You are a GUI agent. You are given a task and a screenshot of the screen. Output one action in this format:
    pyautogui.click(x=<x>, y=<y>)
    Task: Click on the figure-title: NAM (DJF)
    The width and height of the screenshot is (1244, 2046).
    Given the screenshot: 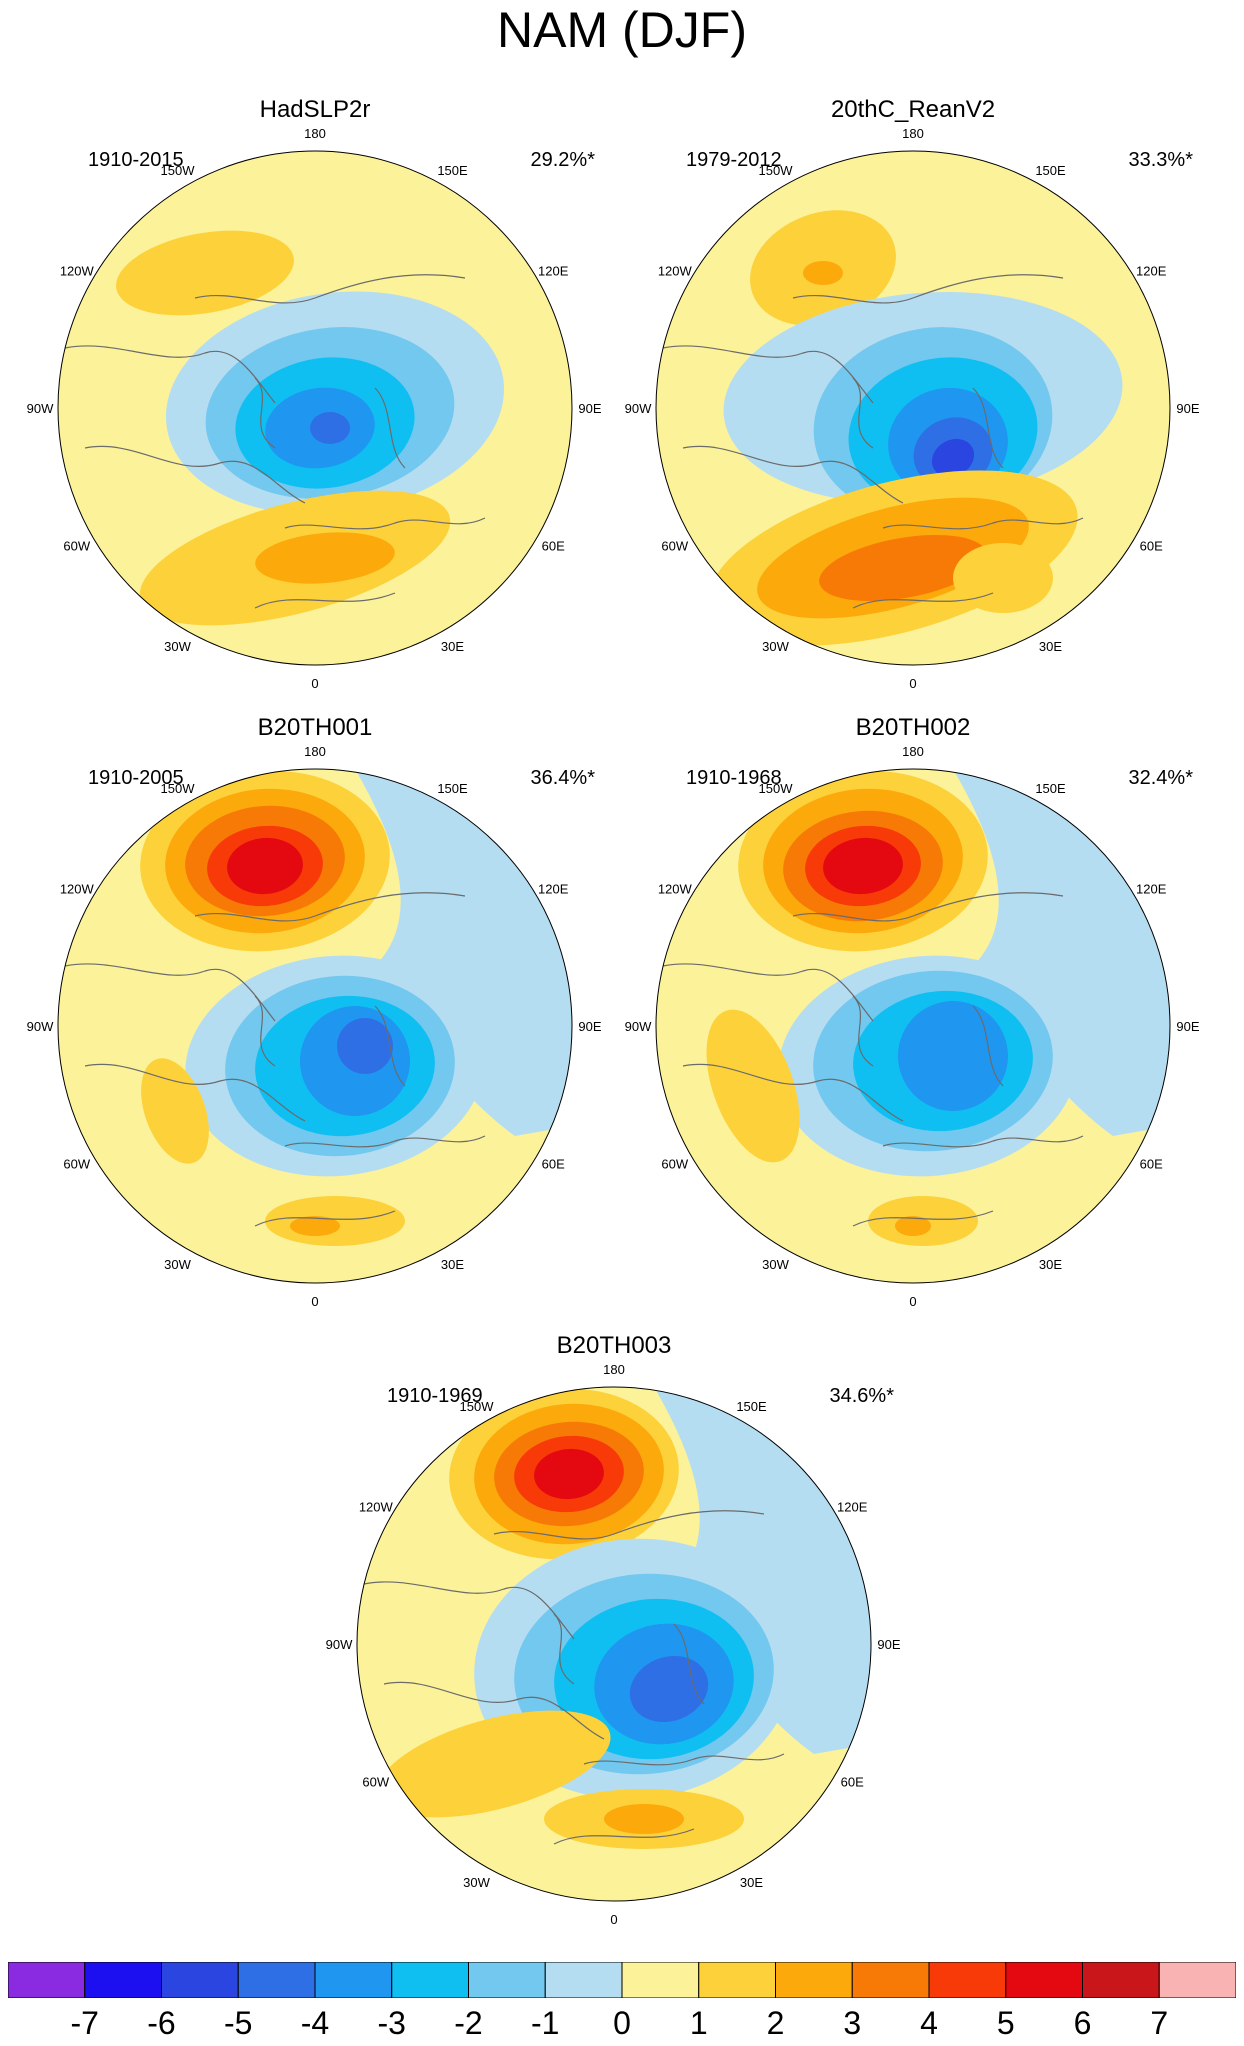 What is the action you would take?
    pyautogui.click(x=622, y=30)
    